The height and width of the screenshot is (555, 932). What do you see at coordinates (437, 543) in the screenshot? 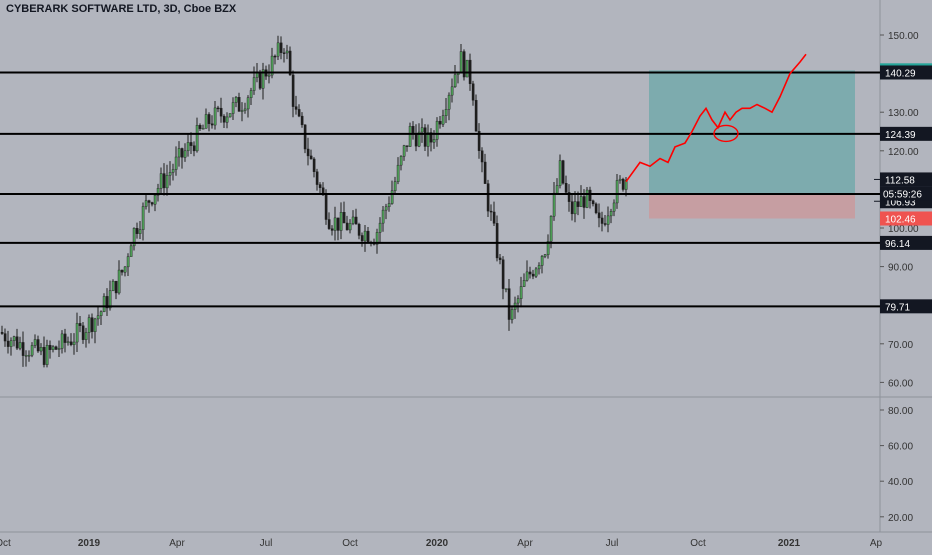
I see `time-tick-label: 2020` at bounding box center [437, 543].